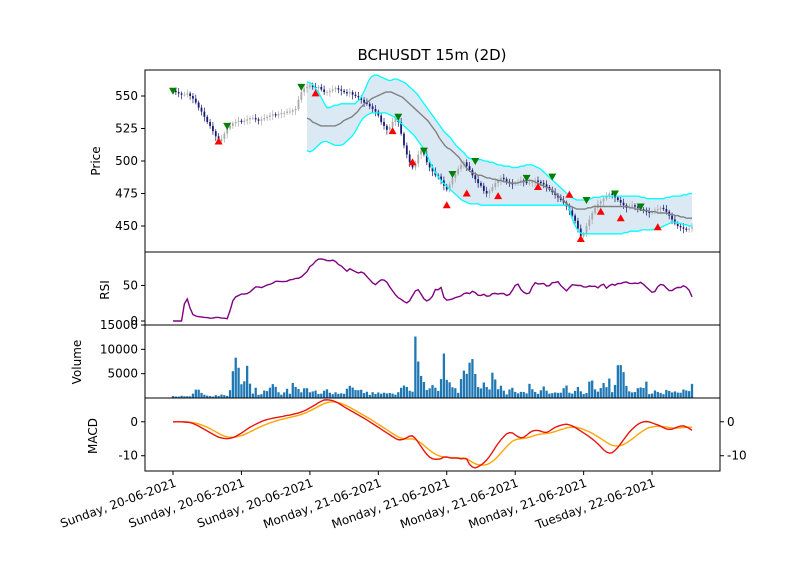  What do you see at coordinates (77, 362) in the screenshot?
I see `volume-ylabel: Volume` at bounding box center [77, 362].